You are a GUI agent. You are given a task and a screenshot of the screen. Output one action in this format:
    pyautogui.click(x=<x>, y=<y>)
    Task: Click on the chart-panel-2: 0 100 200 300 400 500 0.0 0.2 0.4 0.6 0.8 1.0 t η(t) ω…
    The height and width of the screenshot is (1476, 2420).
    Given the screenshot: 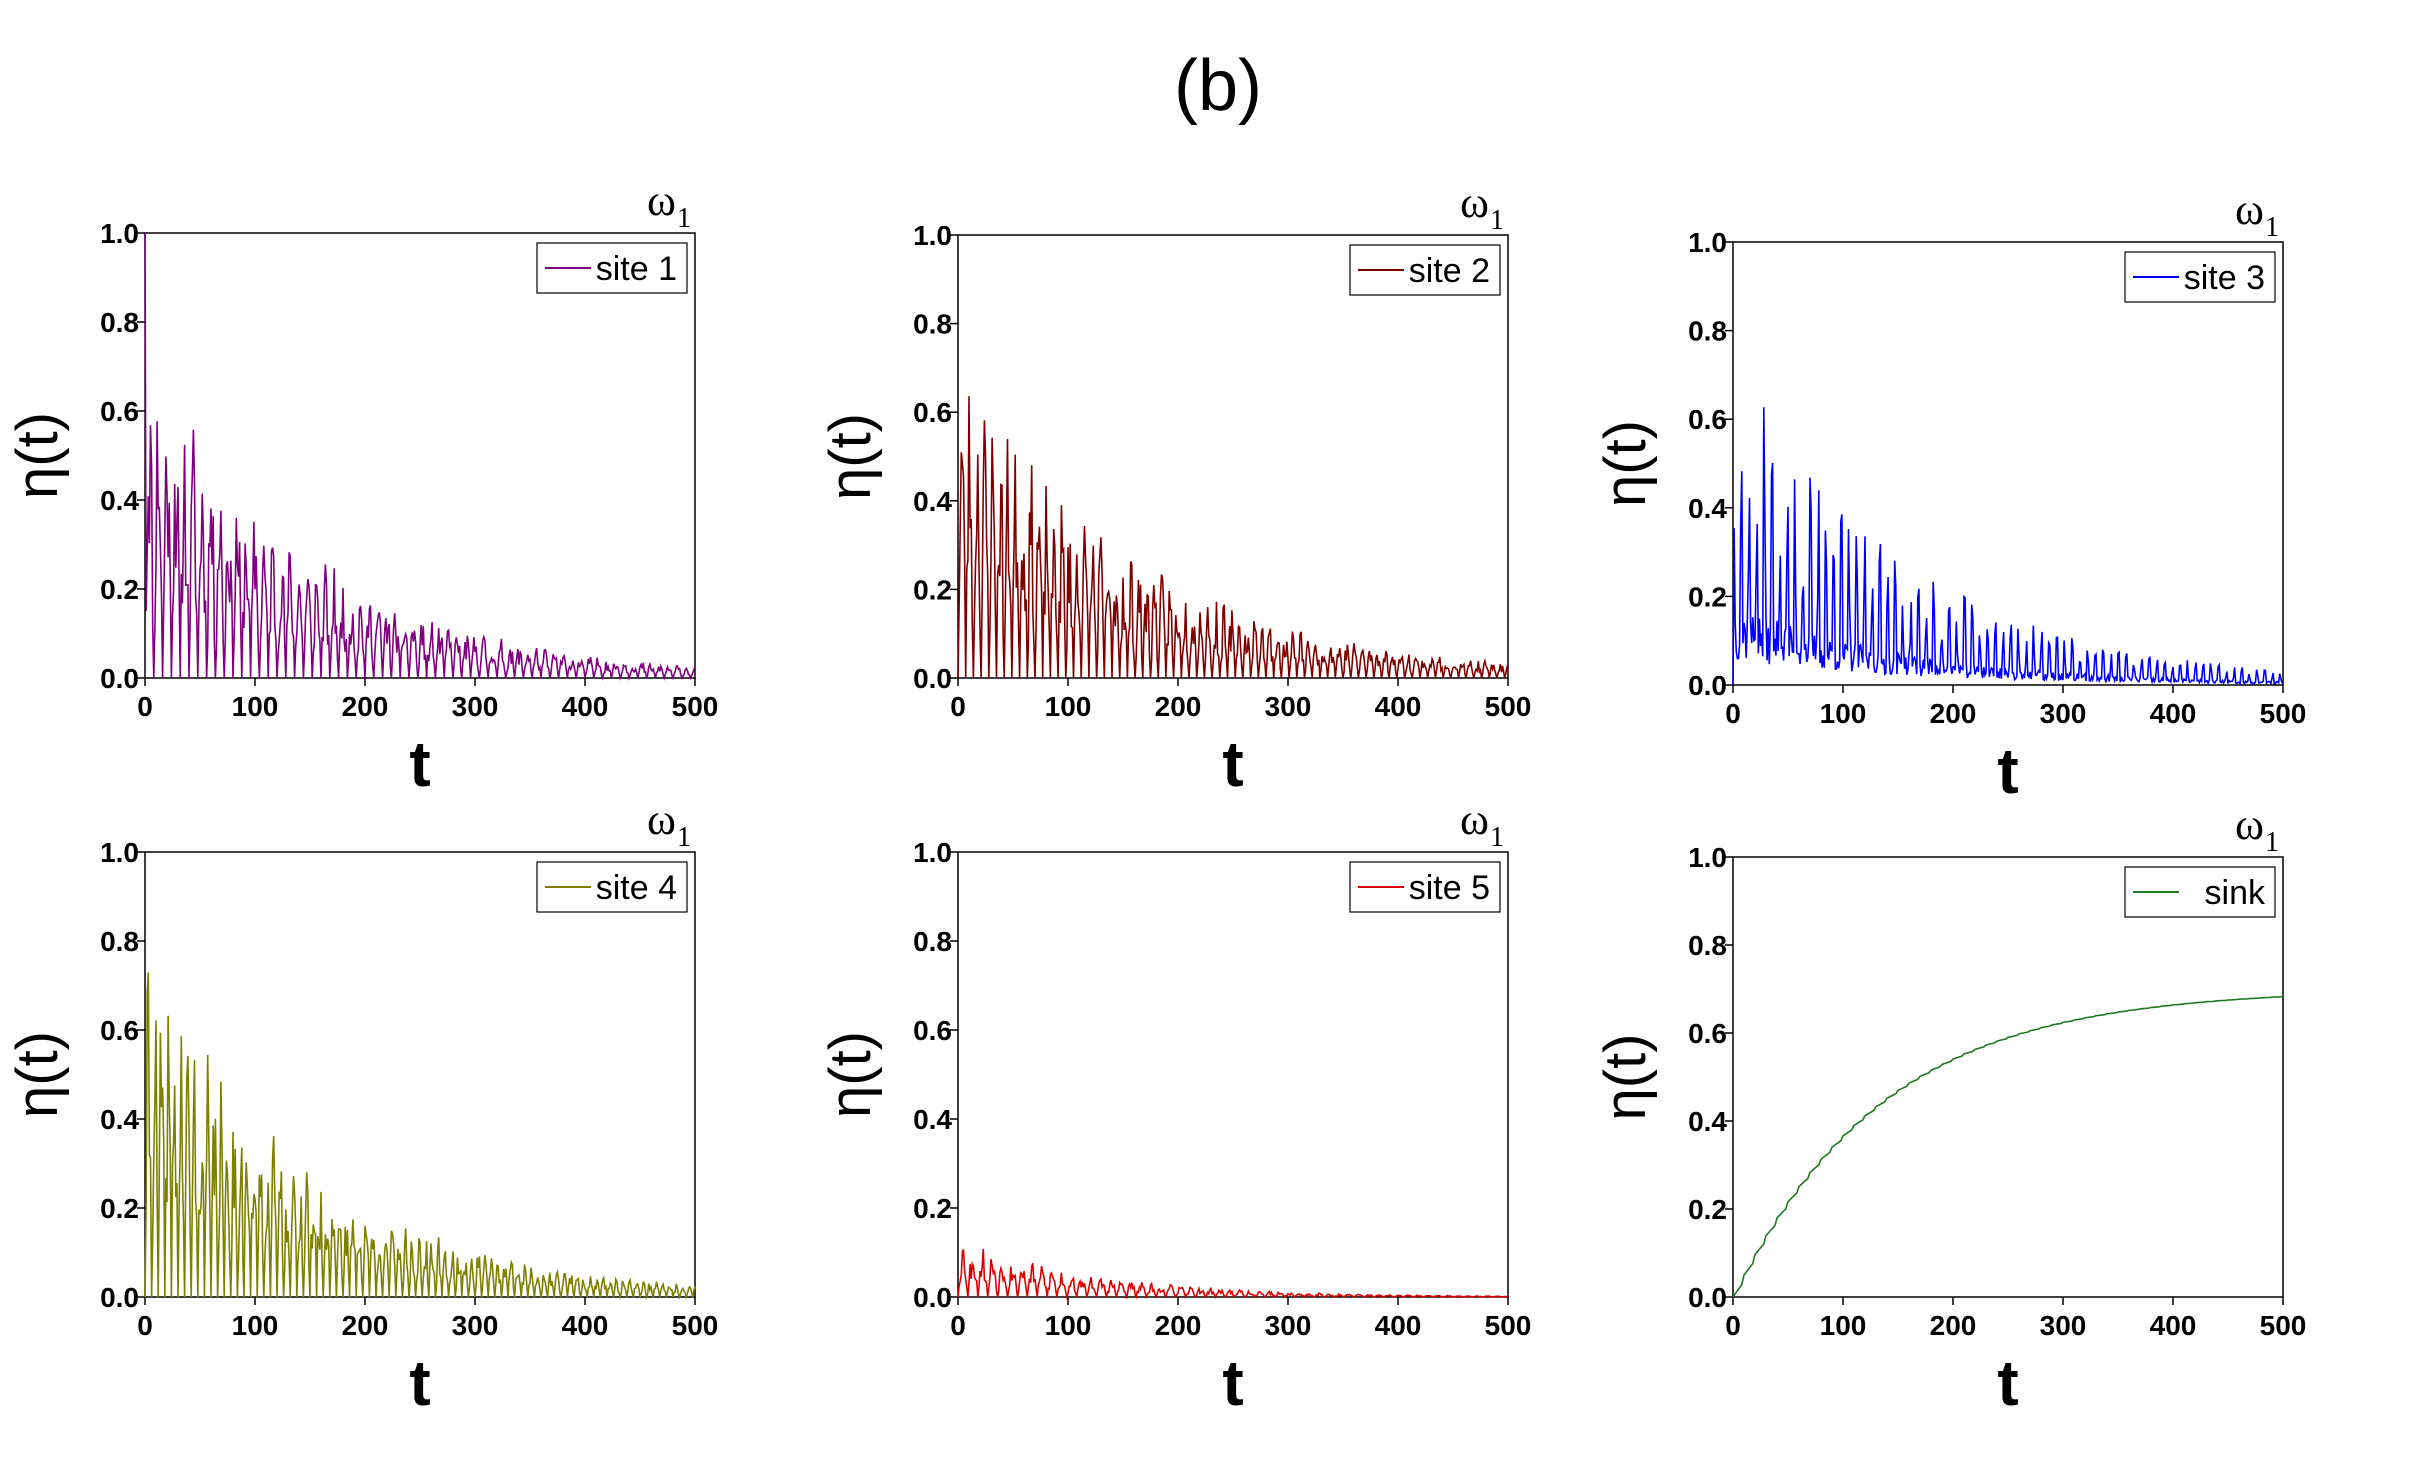 What is the action you would take?
    pyautogui.click(x=1174, y=489)
    